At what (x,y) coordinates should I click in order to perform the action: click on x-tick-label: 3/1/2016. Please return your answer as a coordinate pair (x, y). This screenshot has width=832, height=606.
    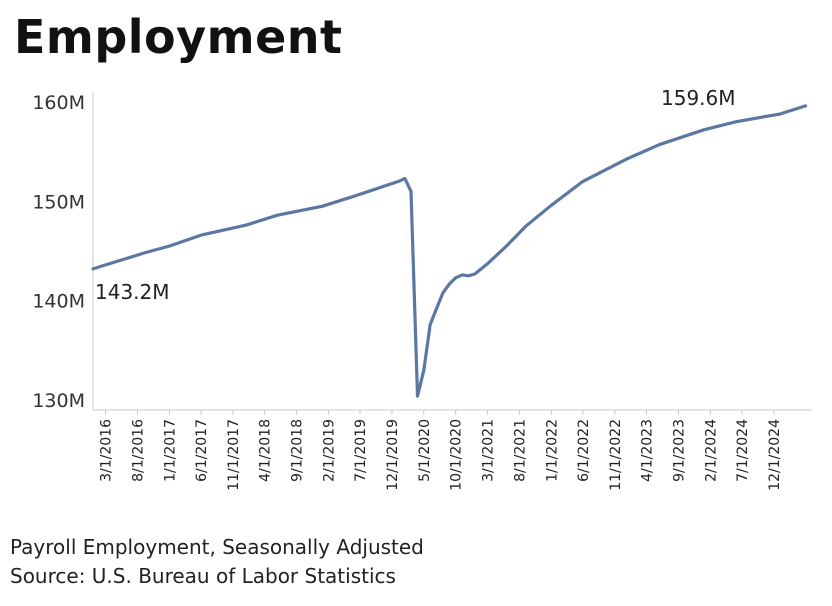
    Looking at the image, I should click on (107, 450).